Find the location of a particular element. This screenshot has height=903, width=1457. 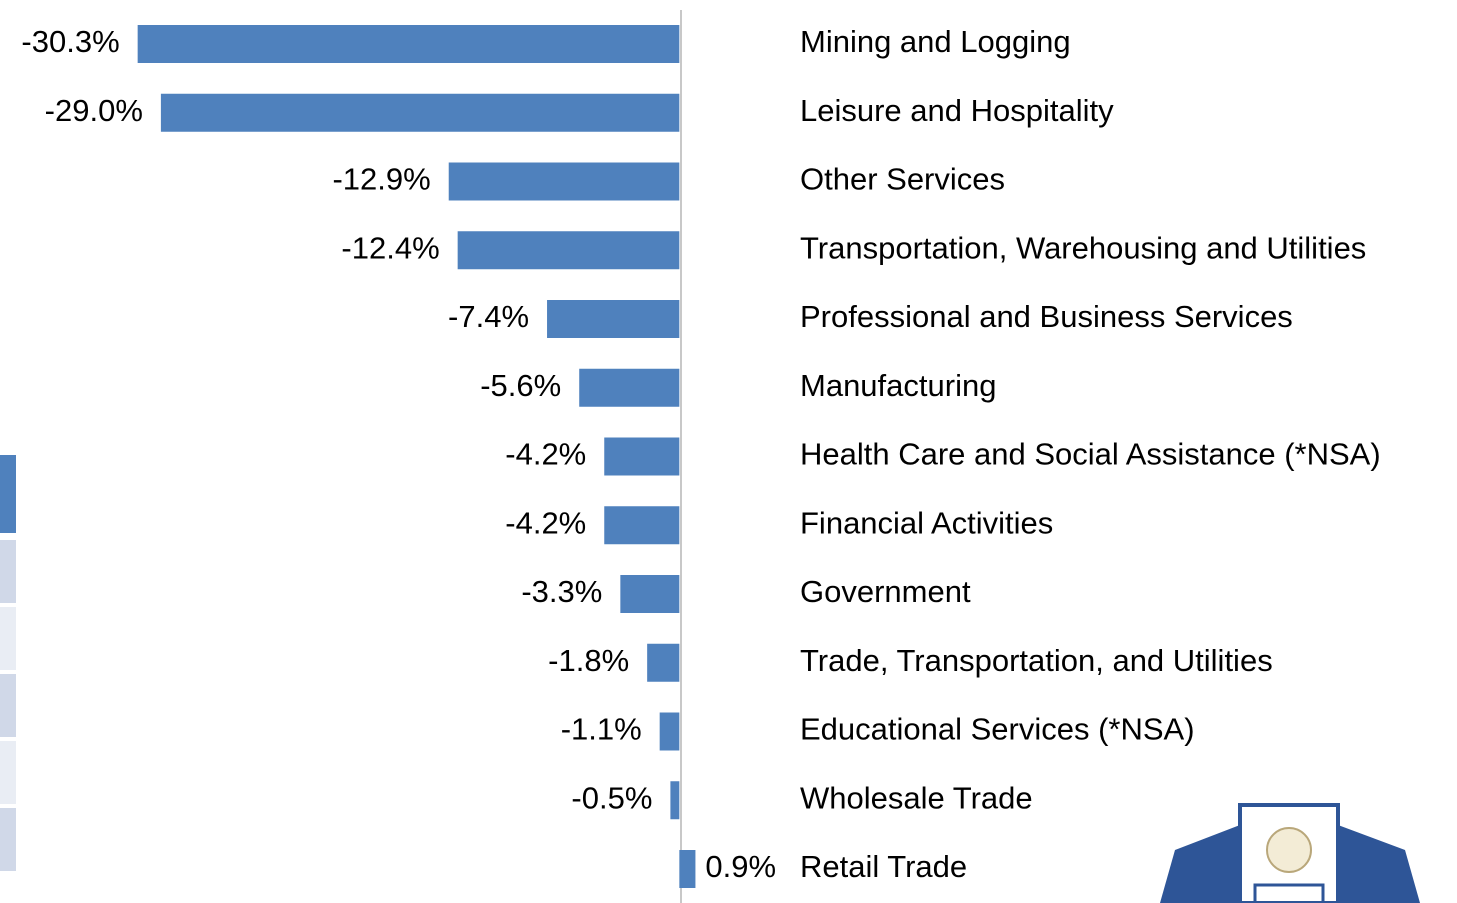

value-label: -1.1% is located at coordinates (601, 729).